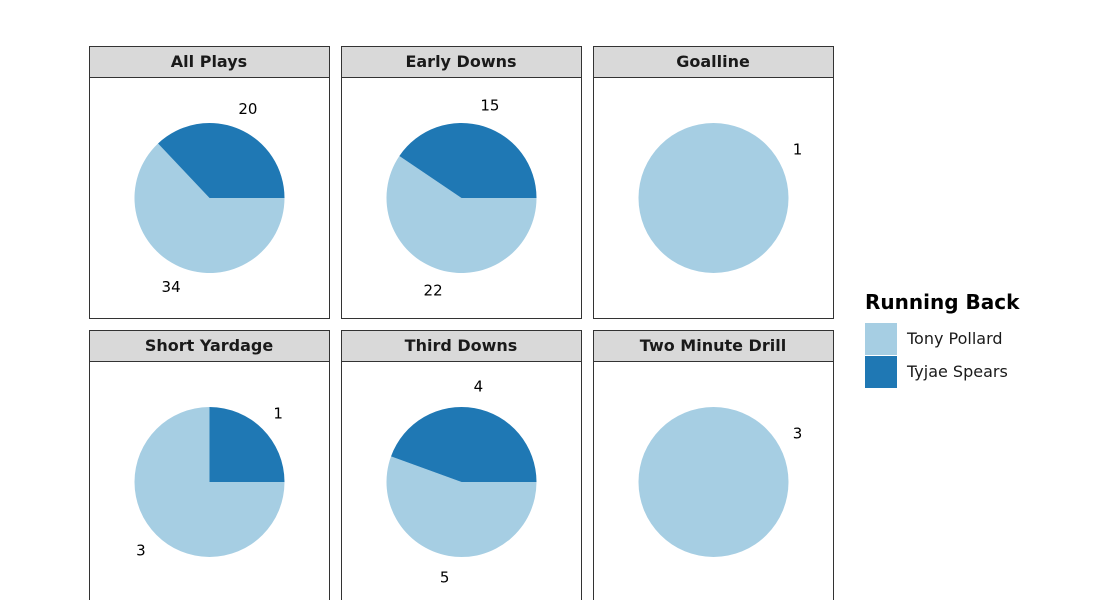 Image resolution: width=1095 pixels, height=600 pixels. I want to click on legend-label-tyjae-spears: Tyjae Spears, so click(957, 371).